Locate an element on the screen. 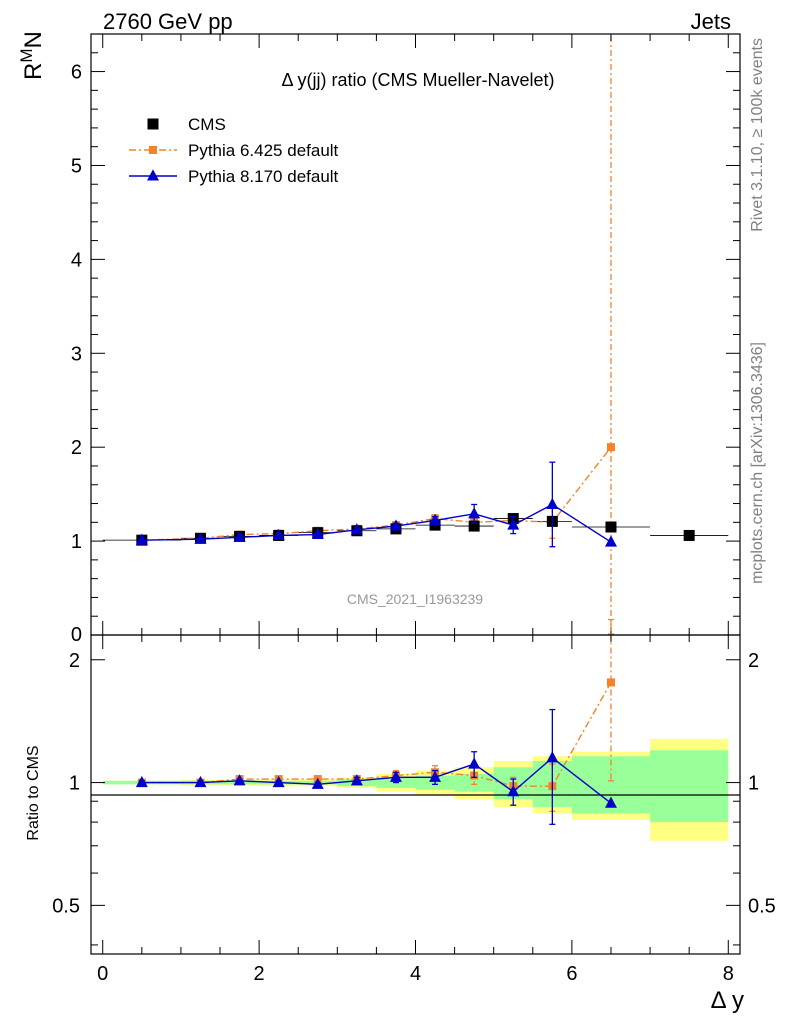 The height and width of the screenshot is (1024, 786). plot-title: Δ y(jj) ratio (CMS Mueller-Navelet) is located at coordinates (417, 80).